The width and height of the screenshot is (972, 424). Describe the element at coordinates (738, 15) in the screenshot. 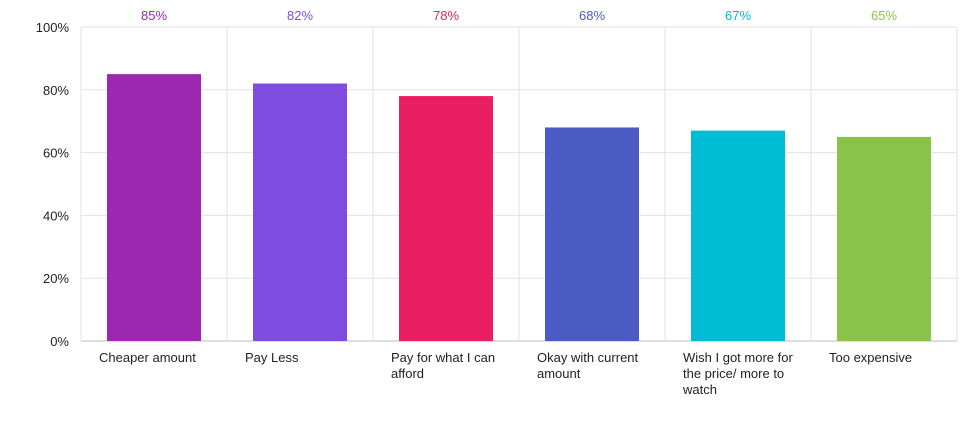

I see `value-label: 67%` at that location.